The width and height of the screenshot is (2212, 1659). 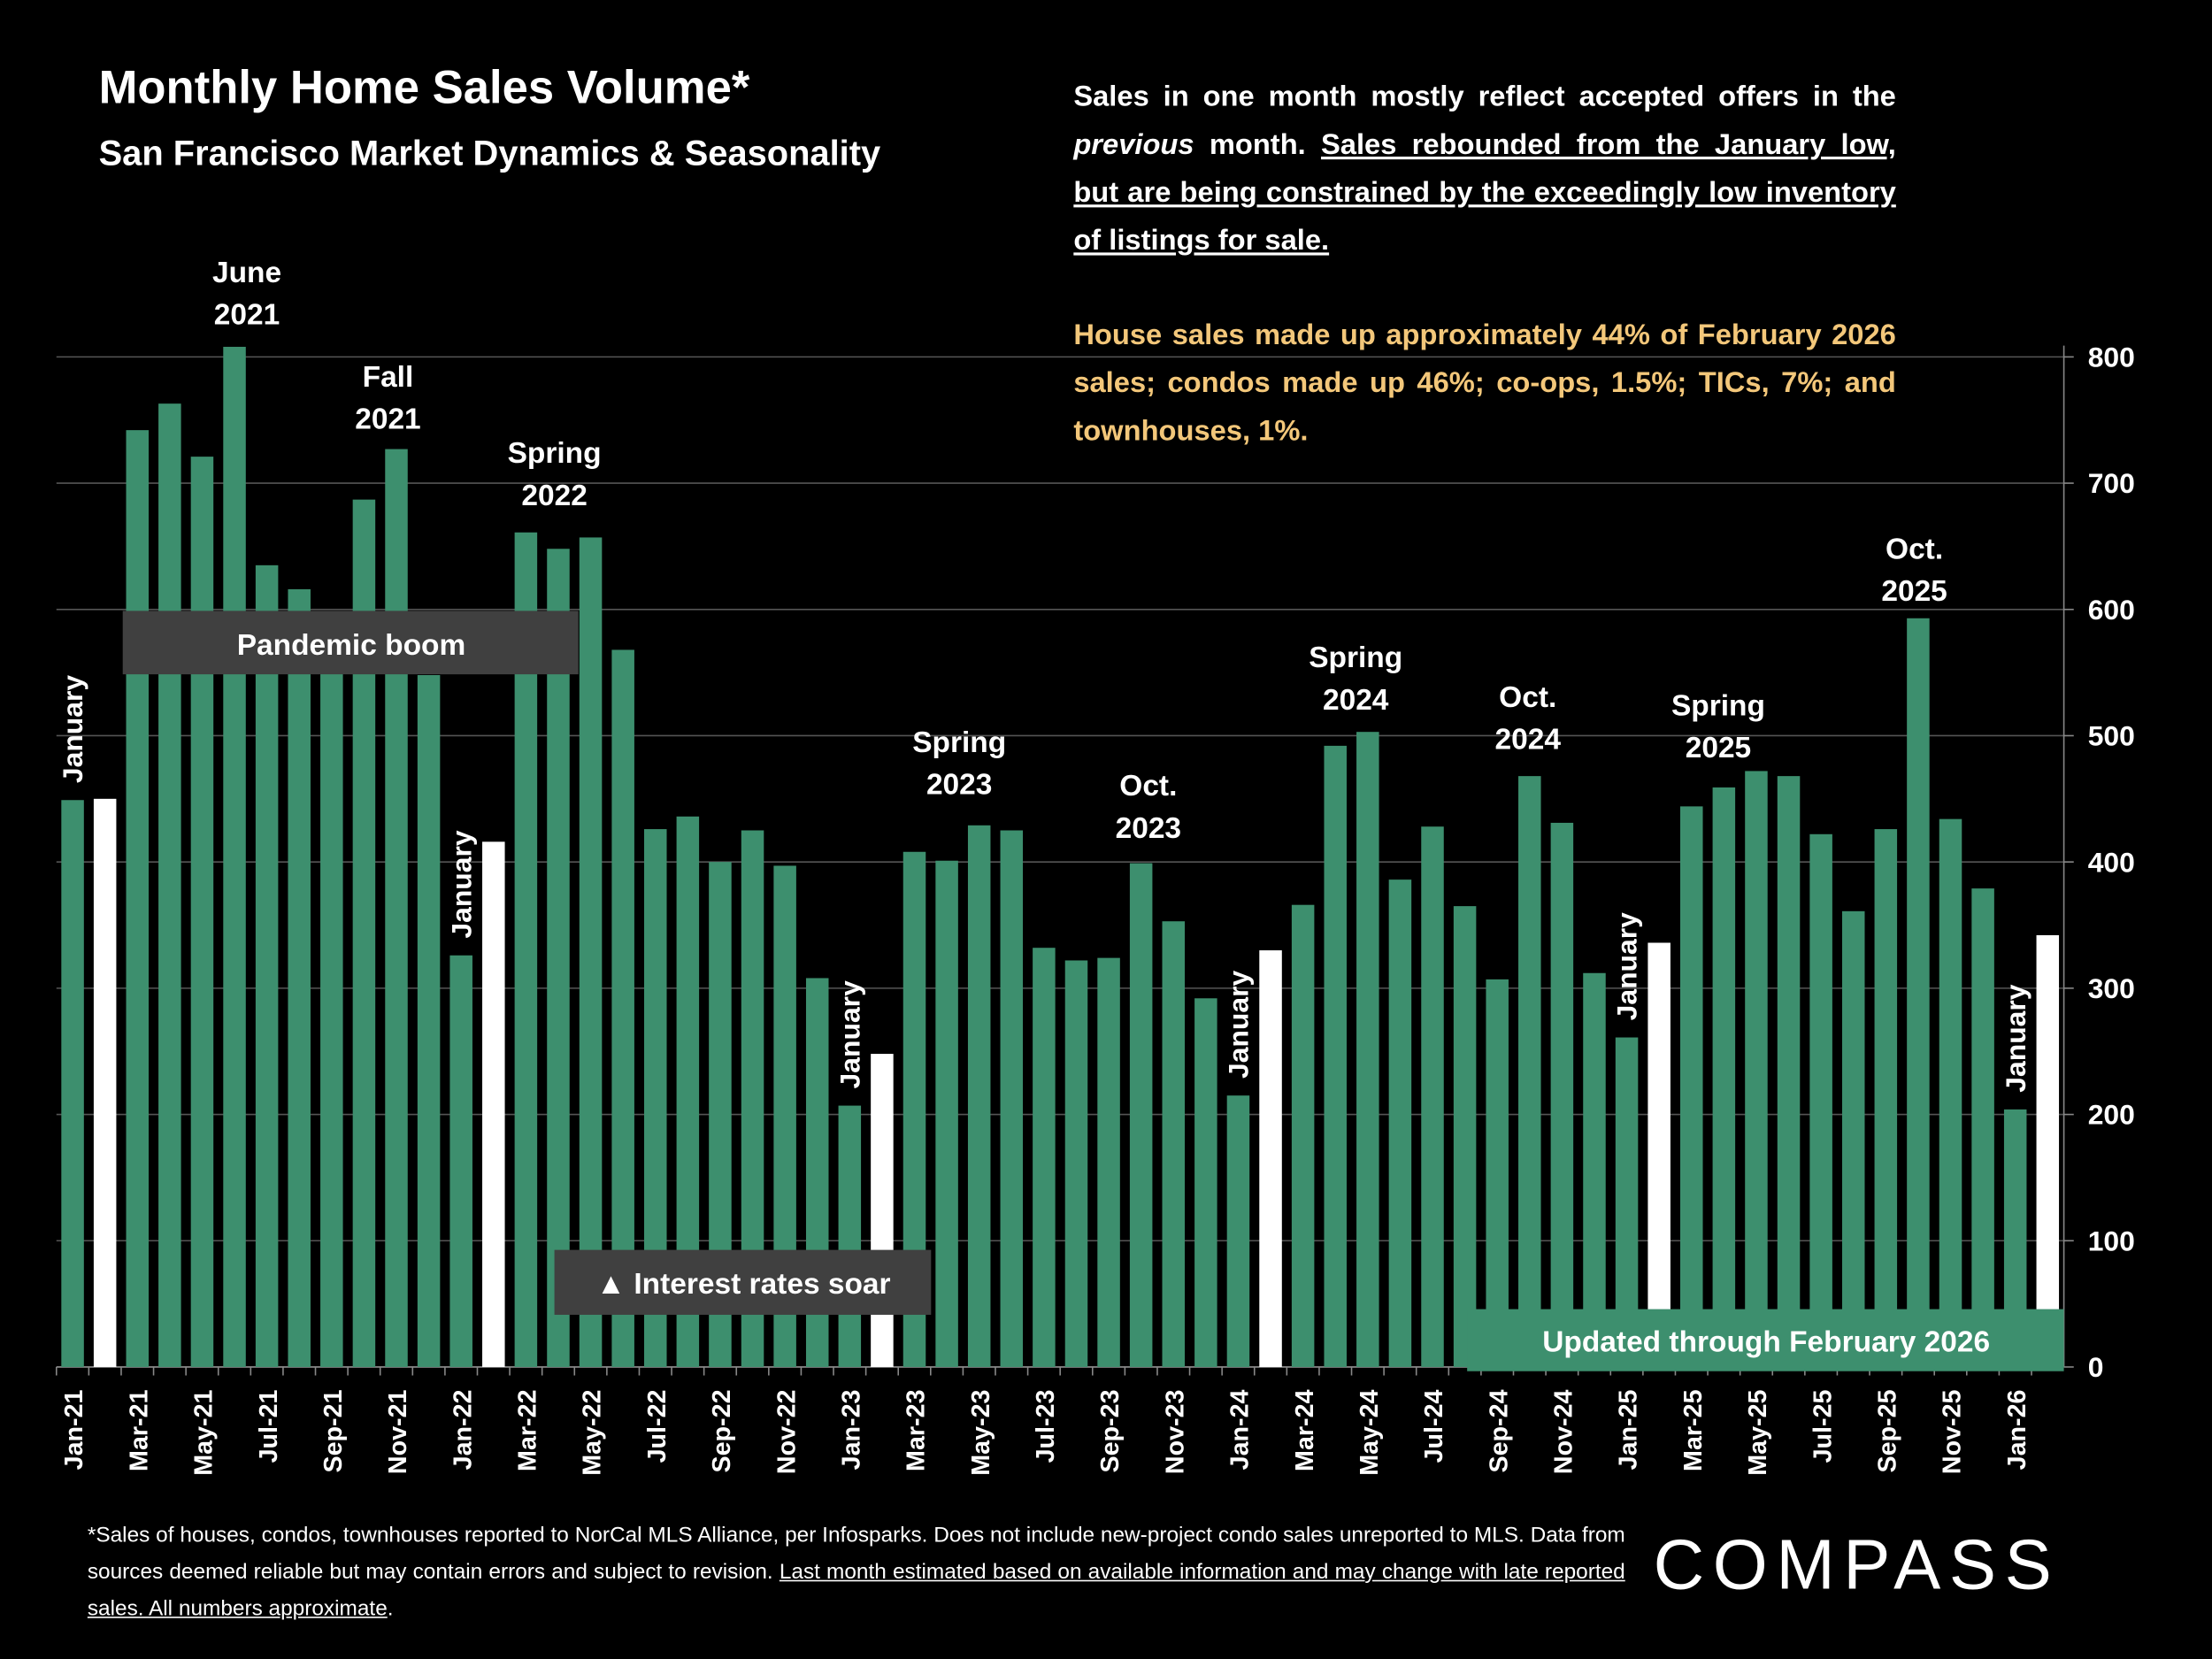 I want to click on period-label: 2023, so click(x=1149, y=829).